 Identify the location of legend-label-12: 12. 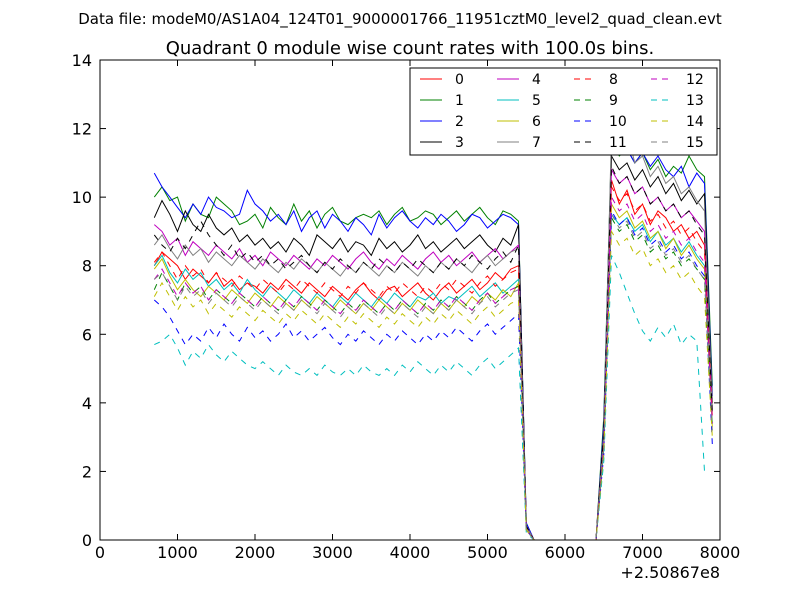
(695, 80).